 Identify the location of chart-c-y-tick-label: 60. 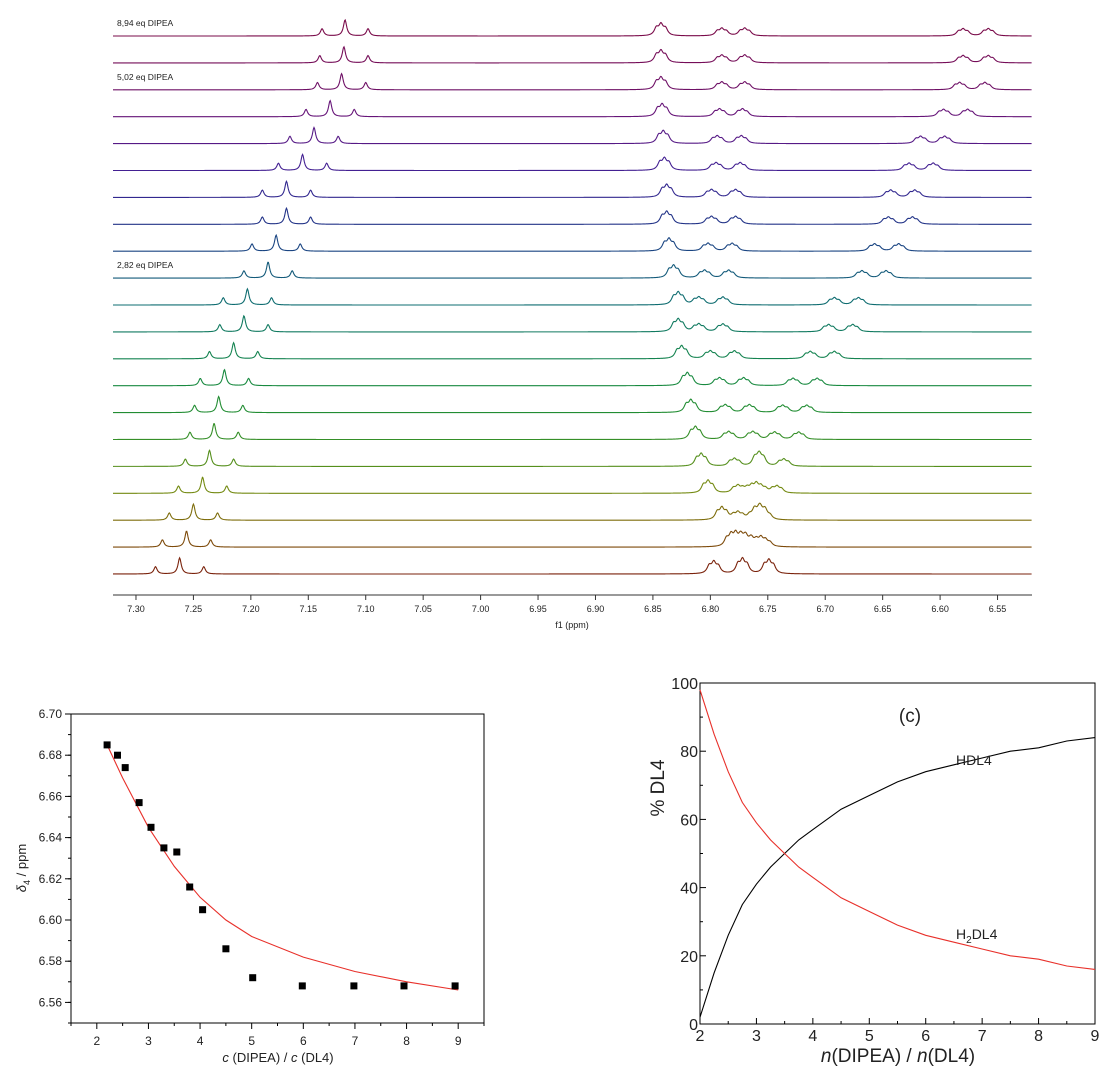
(689, 820).